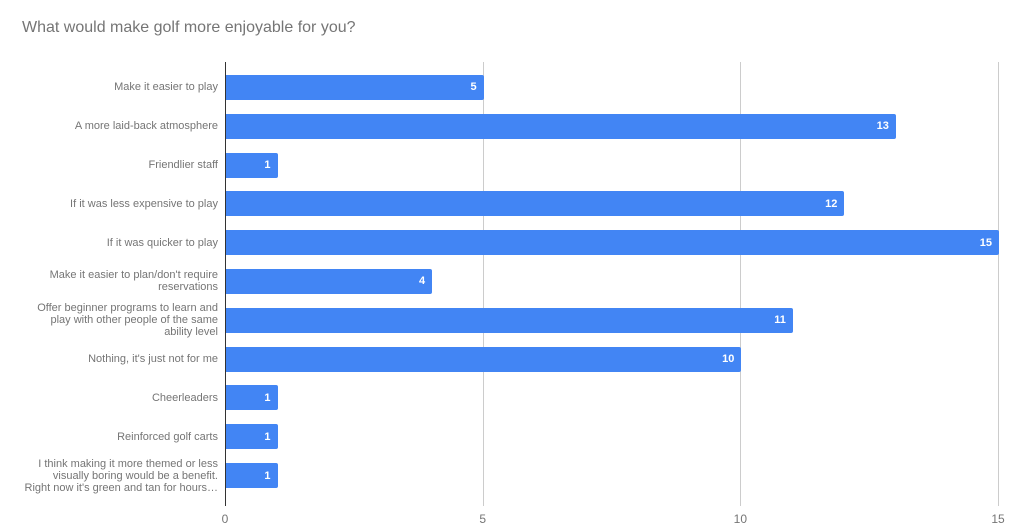 The image size is (1024, 527). Describe the element at coordinates (882, 126) in the screenshot. I see `bar-value-label: 13` at that location.